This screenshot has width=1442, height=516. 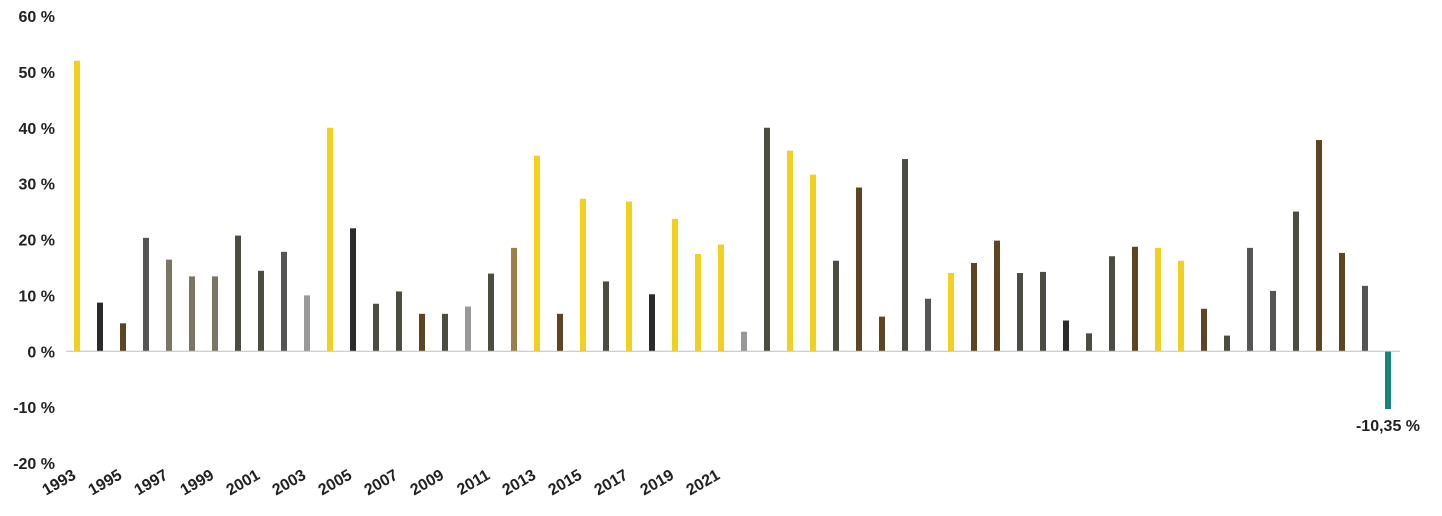 What do you see at coordinates (565, 483) in the screenshot?
I see `x-tick-label: 2015` at bounding box center [565, 483].